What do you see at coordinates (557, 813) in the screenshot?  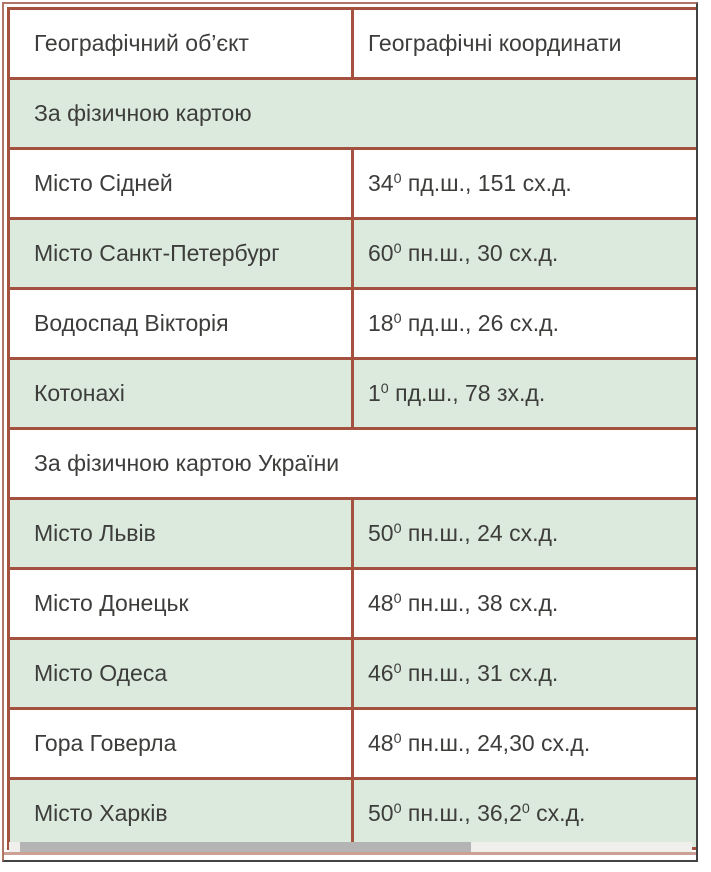 I see `coordinate-text: сх.д.` at bounding box center [557, 813].